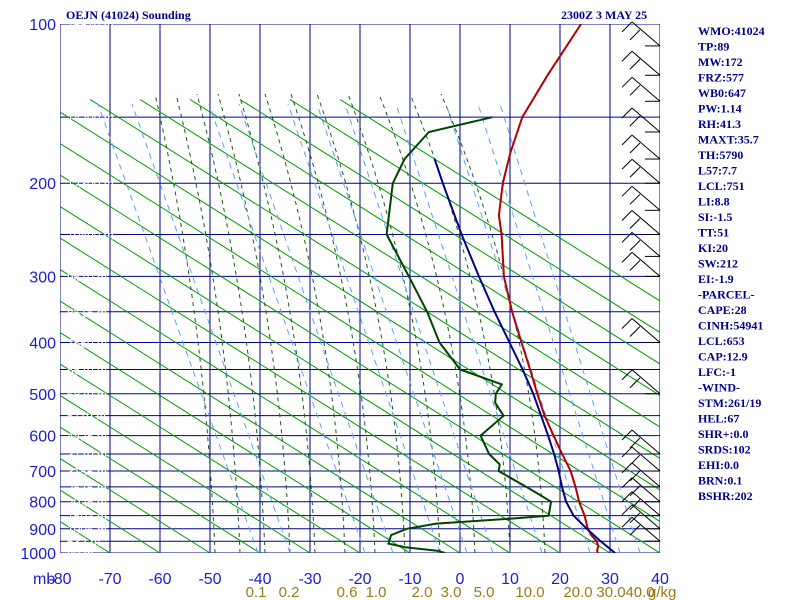 This screenshot has width=800, height=600. Describe the element at coordinates (128, 15) in the screenshot. I see `station-title: OEJN (41024) Sounding` at that location.